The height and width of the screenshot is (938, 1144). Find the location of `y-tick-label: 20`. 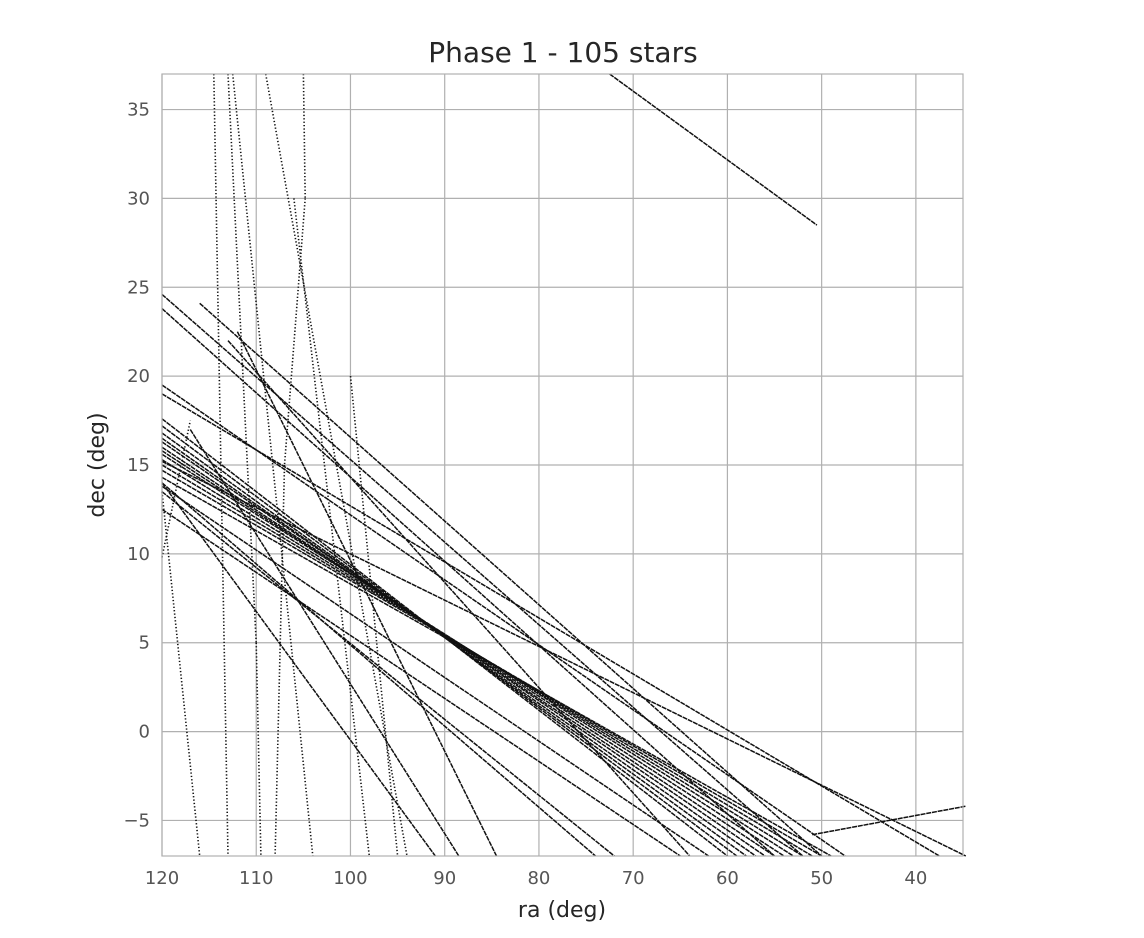

y-tick-label: 20 is located at coordinates (138, 376).